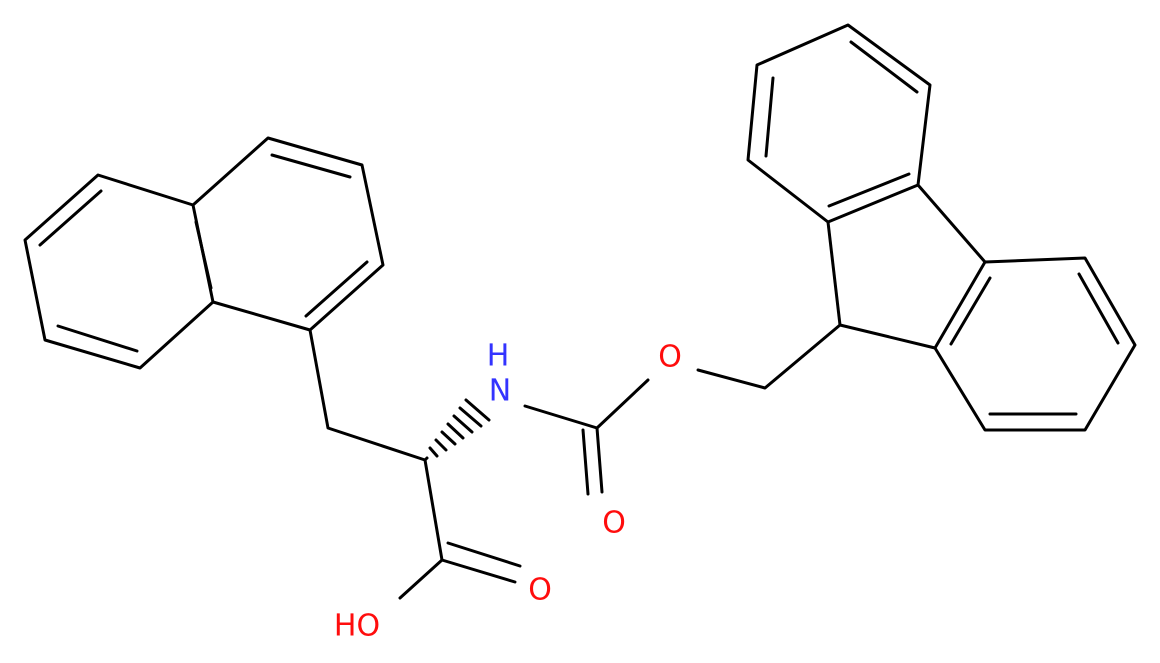  Describe the element at coordinates (357, 626) in the screenshot. I see `atom-label: HO` at that location.